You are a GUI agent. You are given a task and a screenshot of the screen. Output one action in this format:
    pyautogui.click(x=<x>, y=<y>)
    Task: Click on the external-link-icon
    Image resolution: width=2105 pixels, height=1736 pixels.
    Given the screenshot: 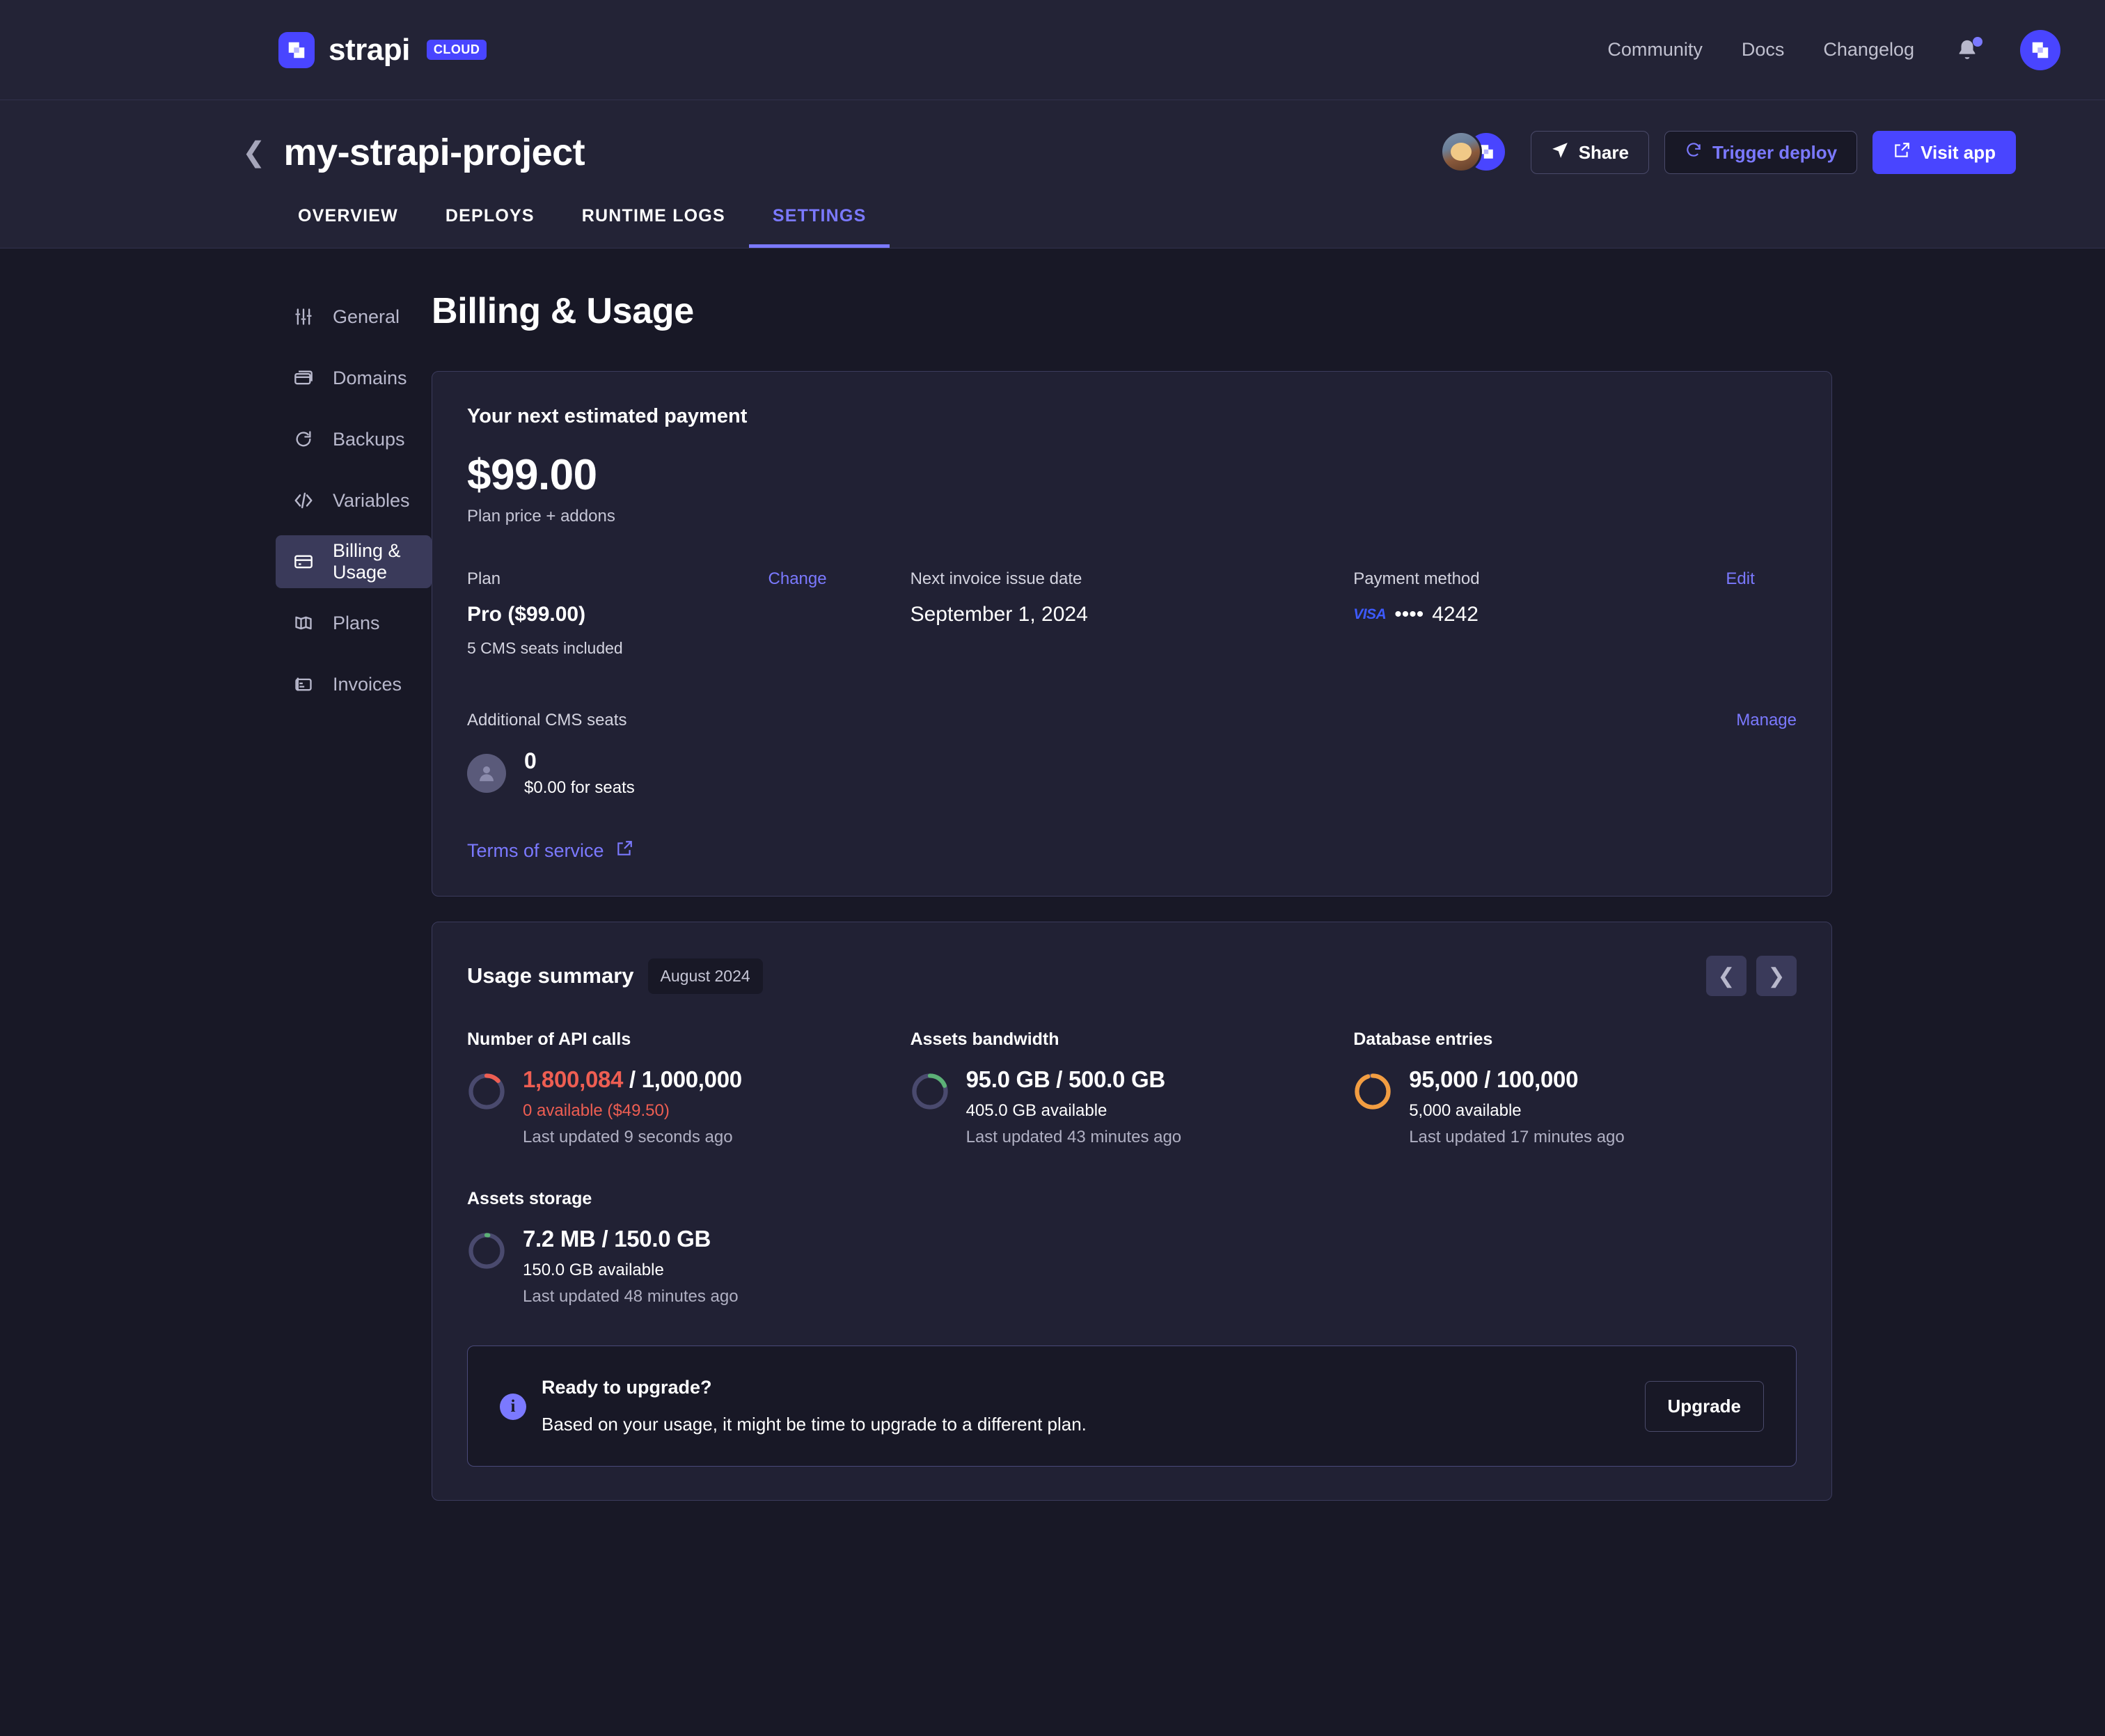 What is the action you would take?
    pyautogui.click(x=1902, y=152)
    